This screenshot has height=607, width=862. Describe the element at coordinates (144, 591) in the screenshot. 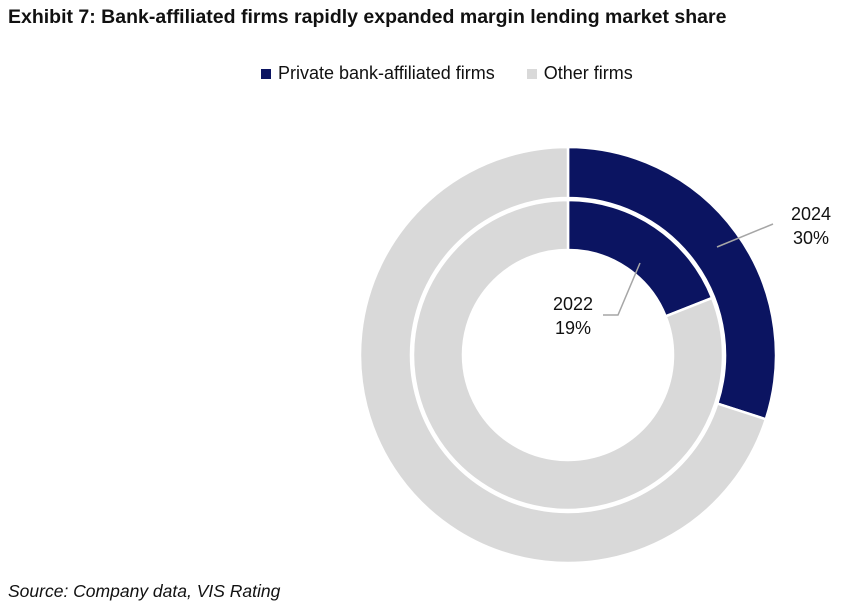

I see `source-note: Source: Company data, VIS Rating` at that location.